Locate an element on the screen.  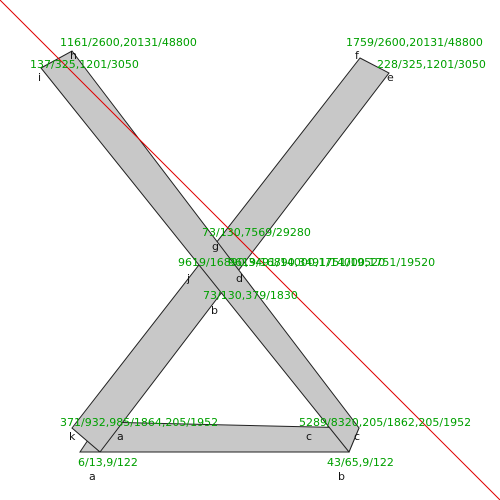
coord-h: 1161/2600,20131/48800 is located at coordinates (128, 42).